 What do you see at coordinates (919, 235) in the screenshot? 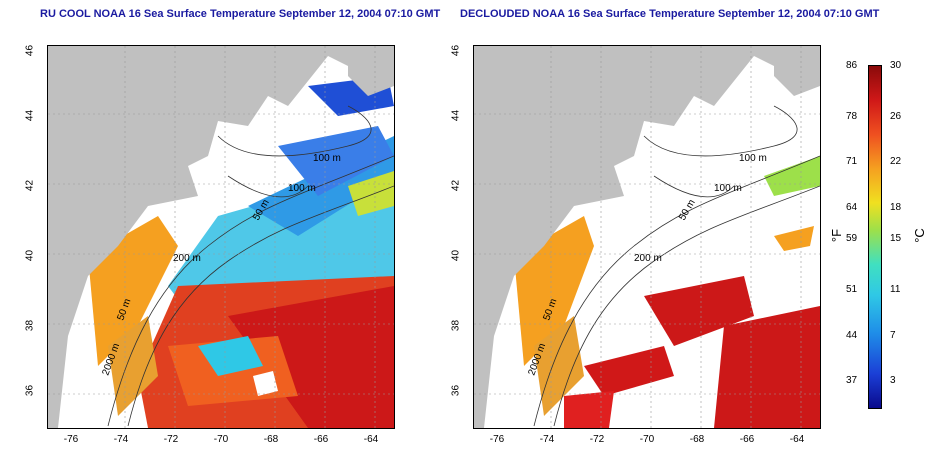
I see `celsius-unit: °C` at bounding box center [919, 235].